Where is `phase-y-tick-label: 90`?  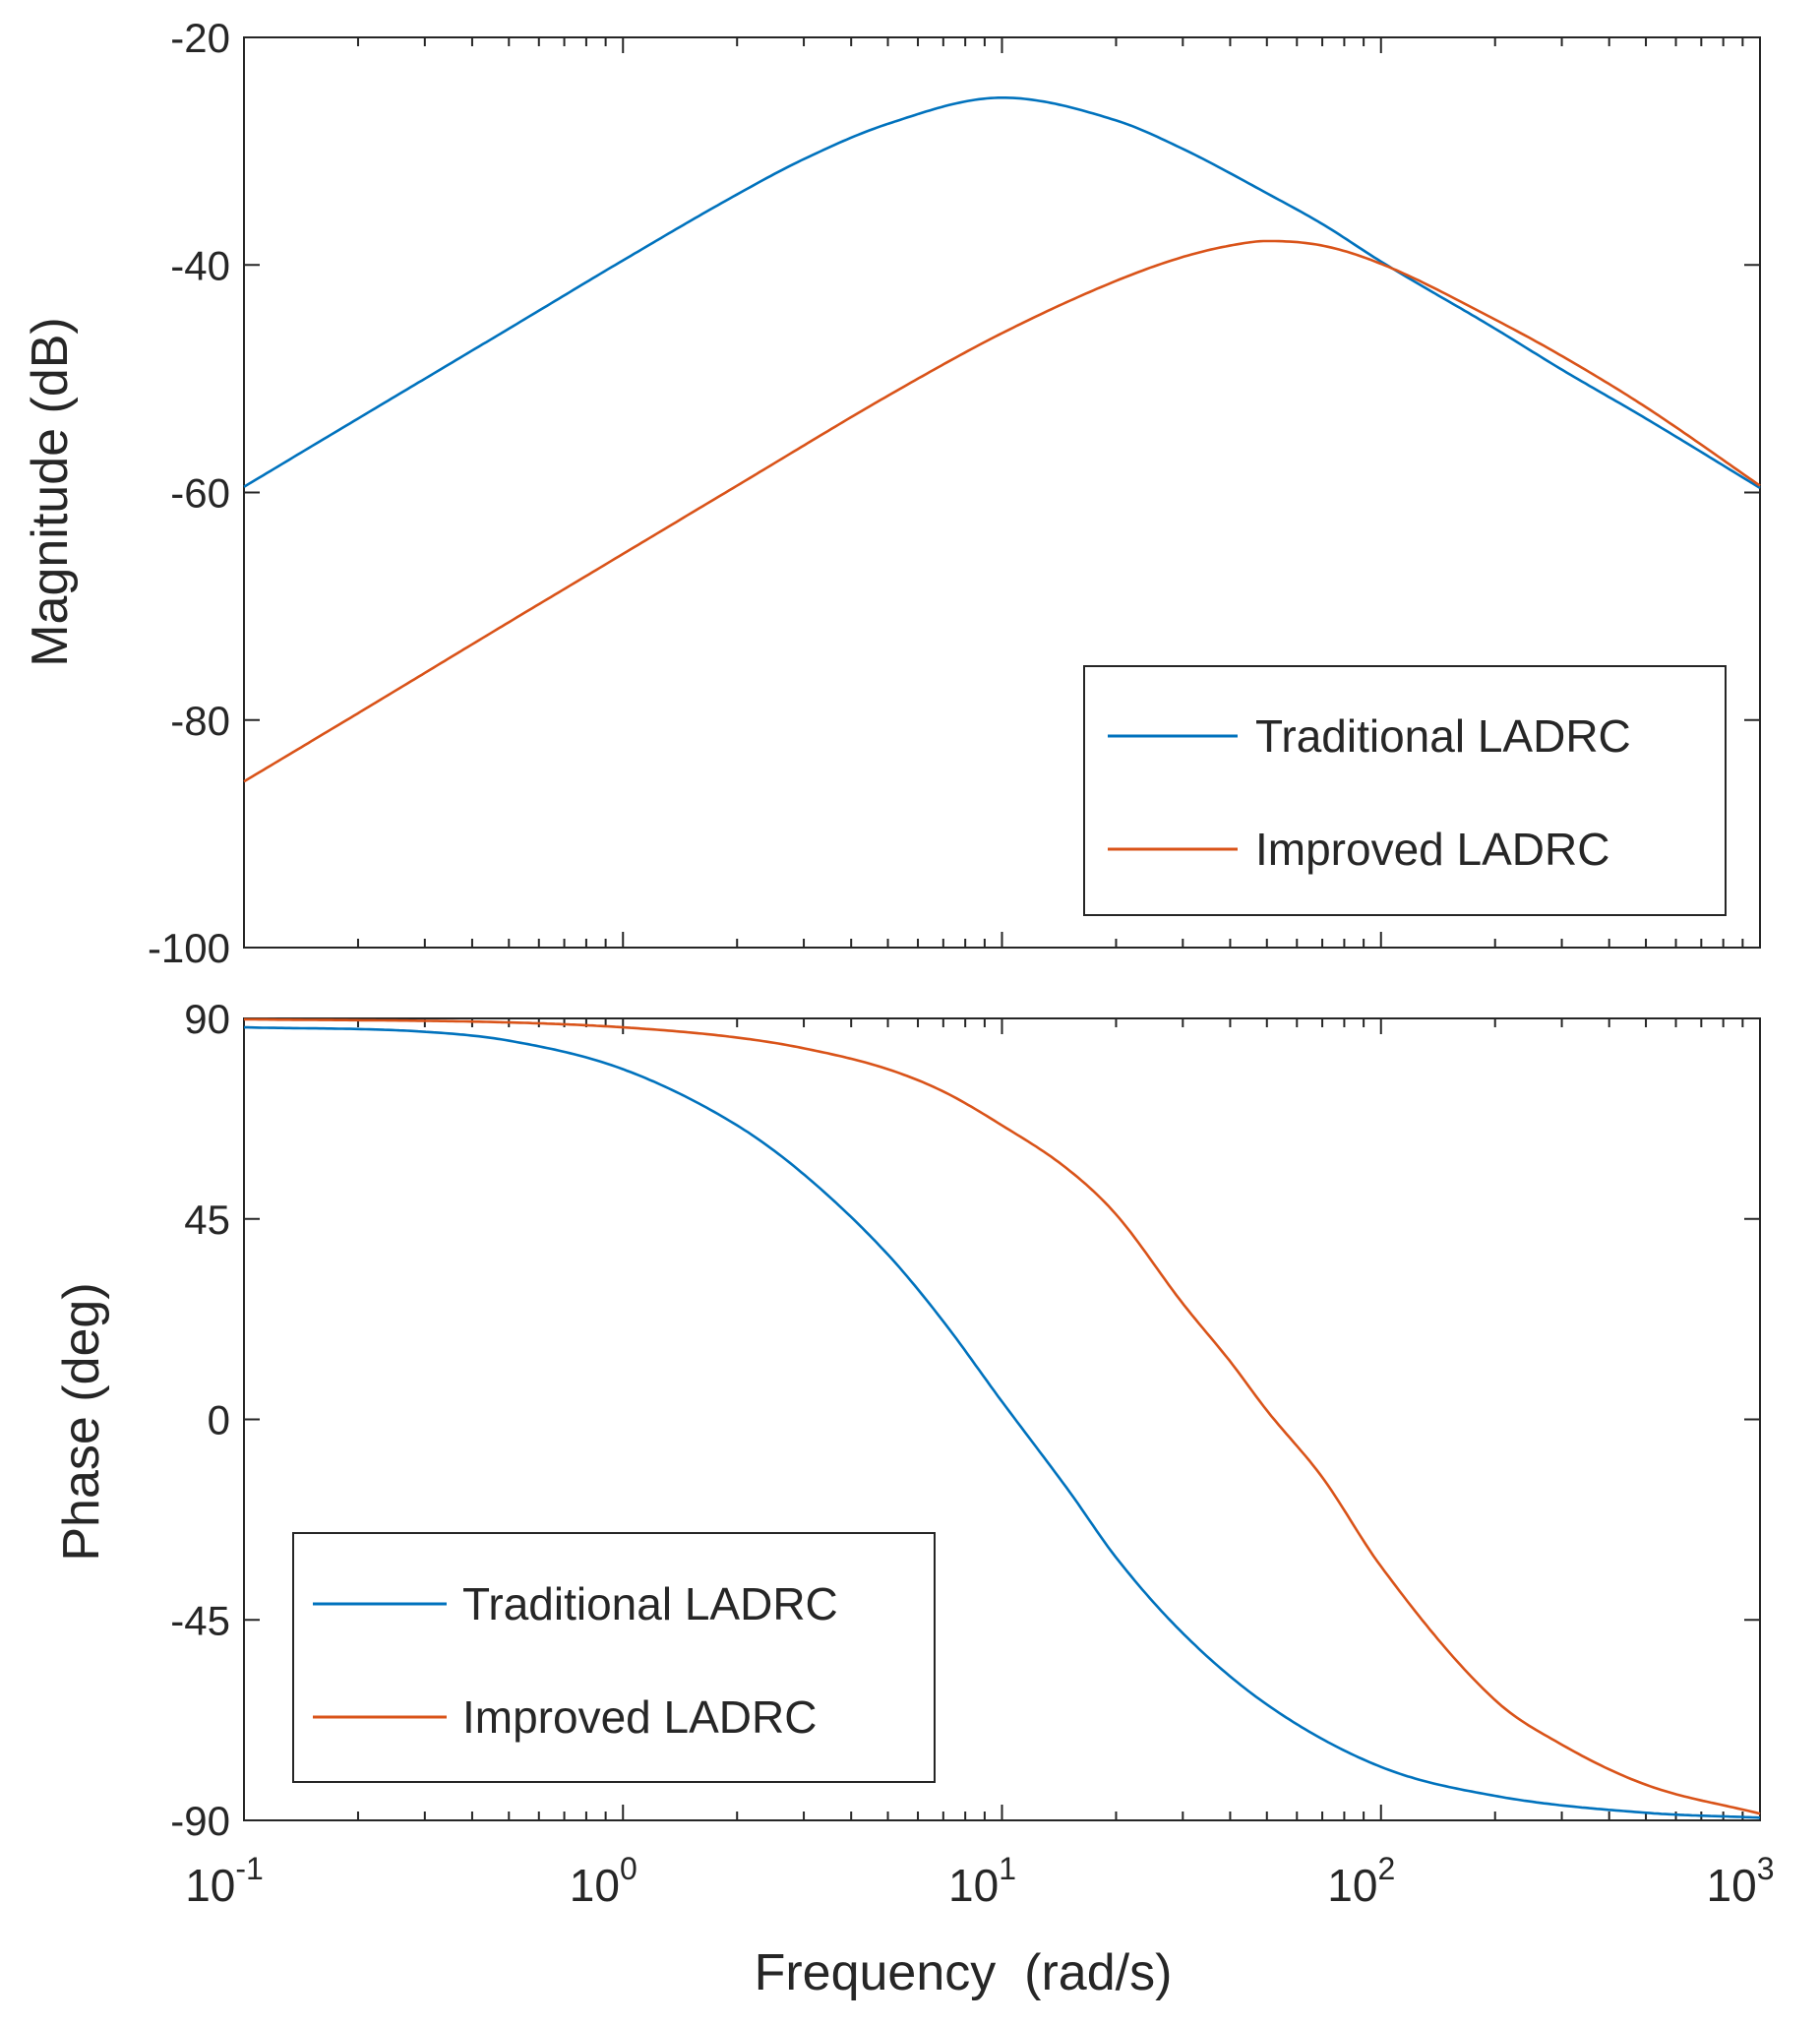
phase-y-tick-label: 90 is located at coordinates (207, 1019).